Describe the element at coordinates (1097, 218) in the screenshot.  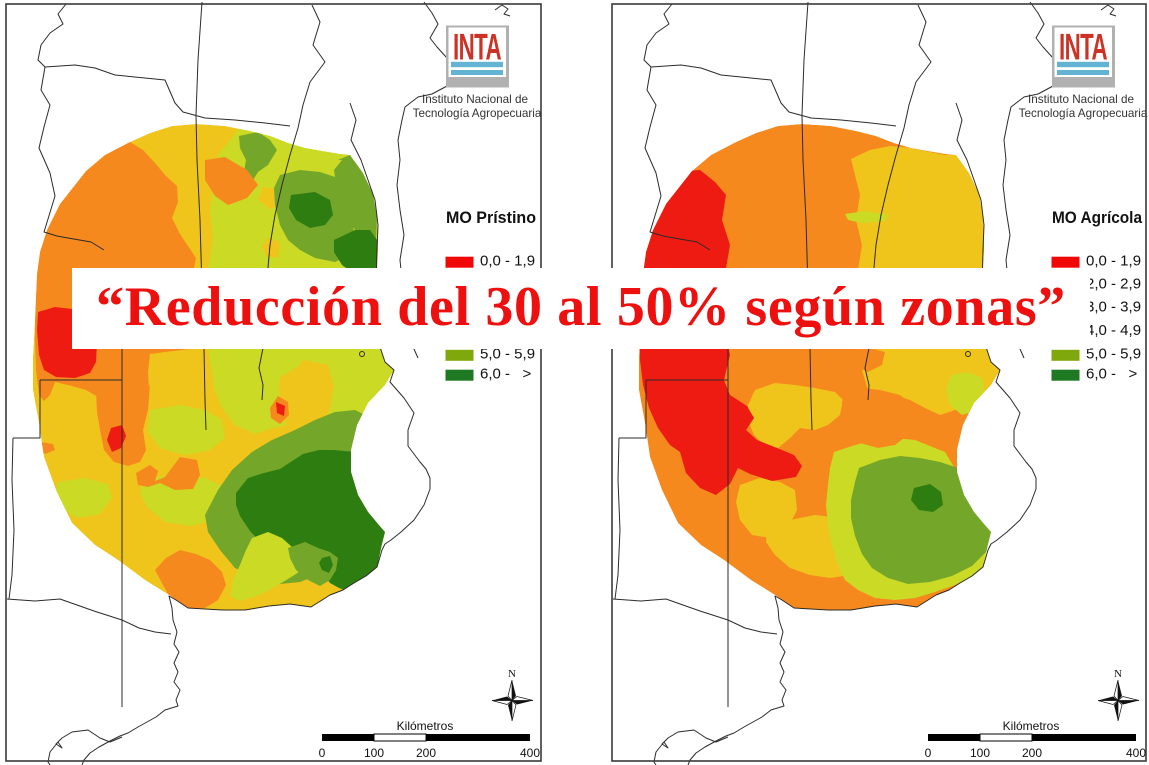
I see `svg-text: MO Agrícola` at that location.